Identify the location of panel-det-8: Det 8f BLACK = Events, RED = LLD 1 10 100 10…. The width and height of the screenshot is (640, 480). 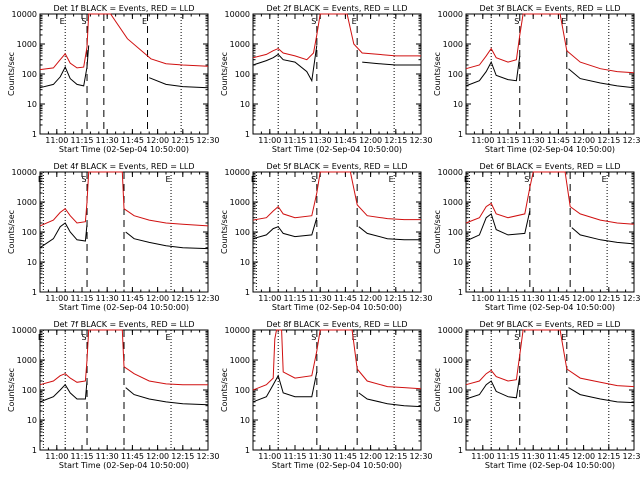
(326, 395).